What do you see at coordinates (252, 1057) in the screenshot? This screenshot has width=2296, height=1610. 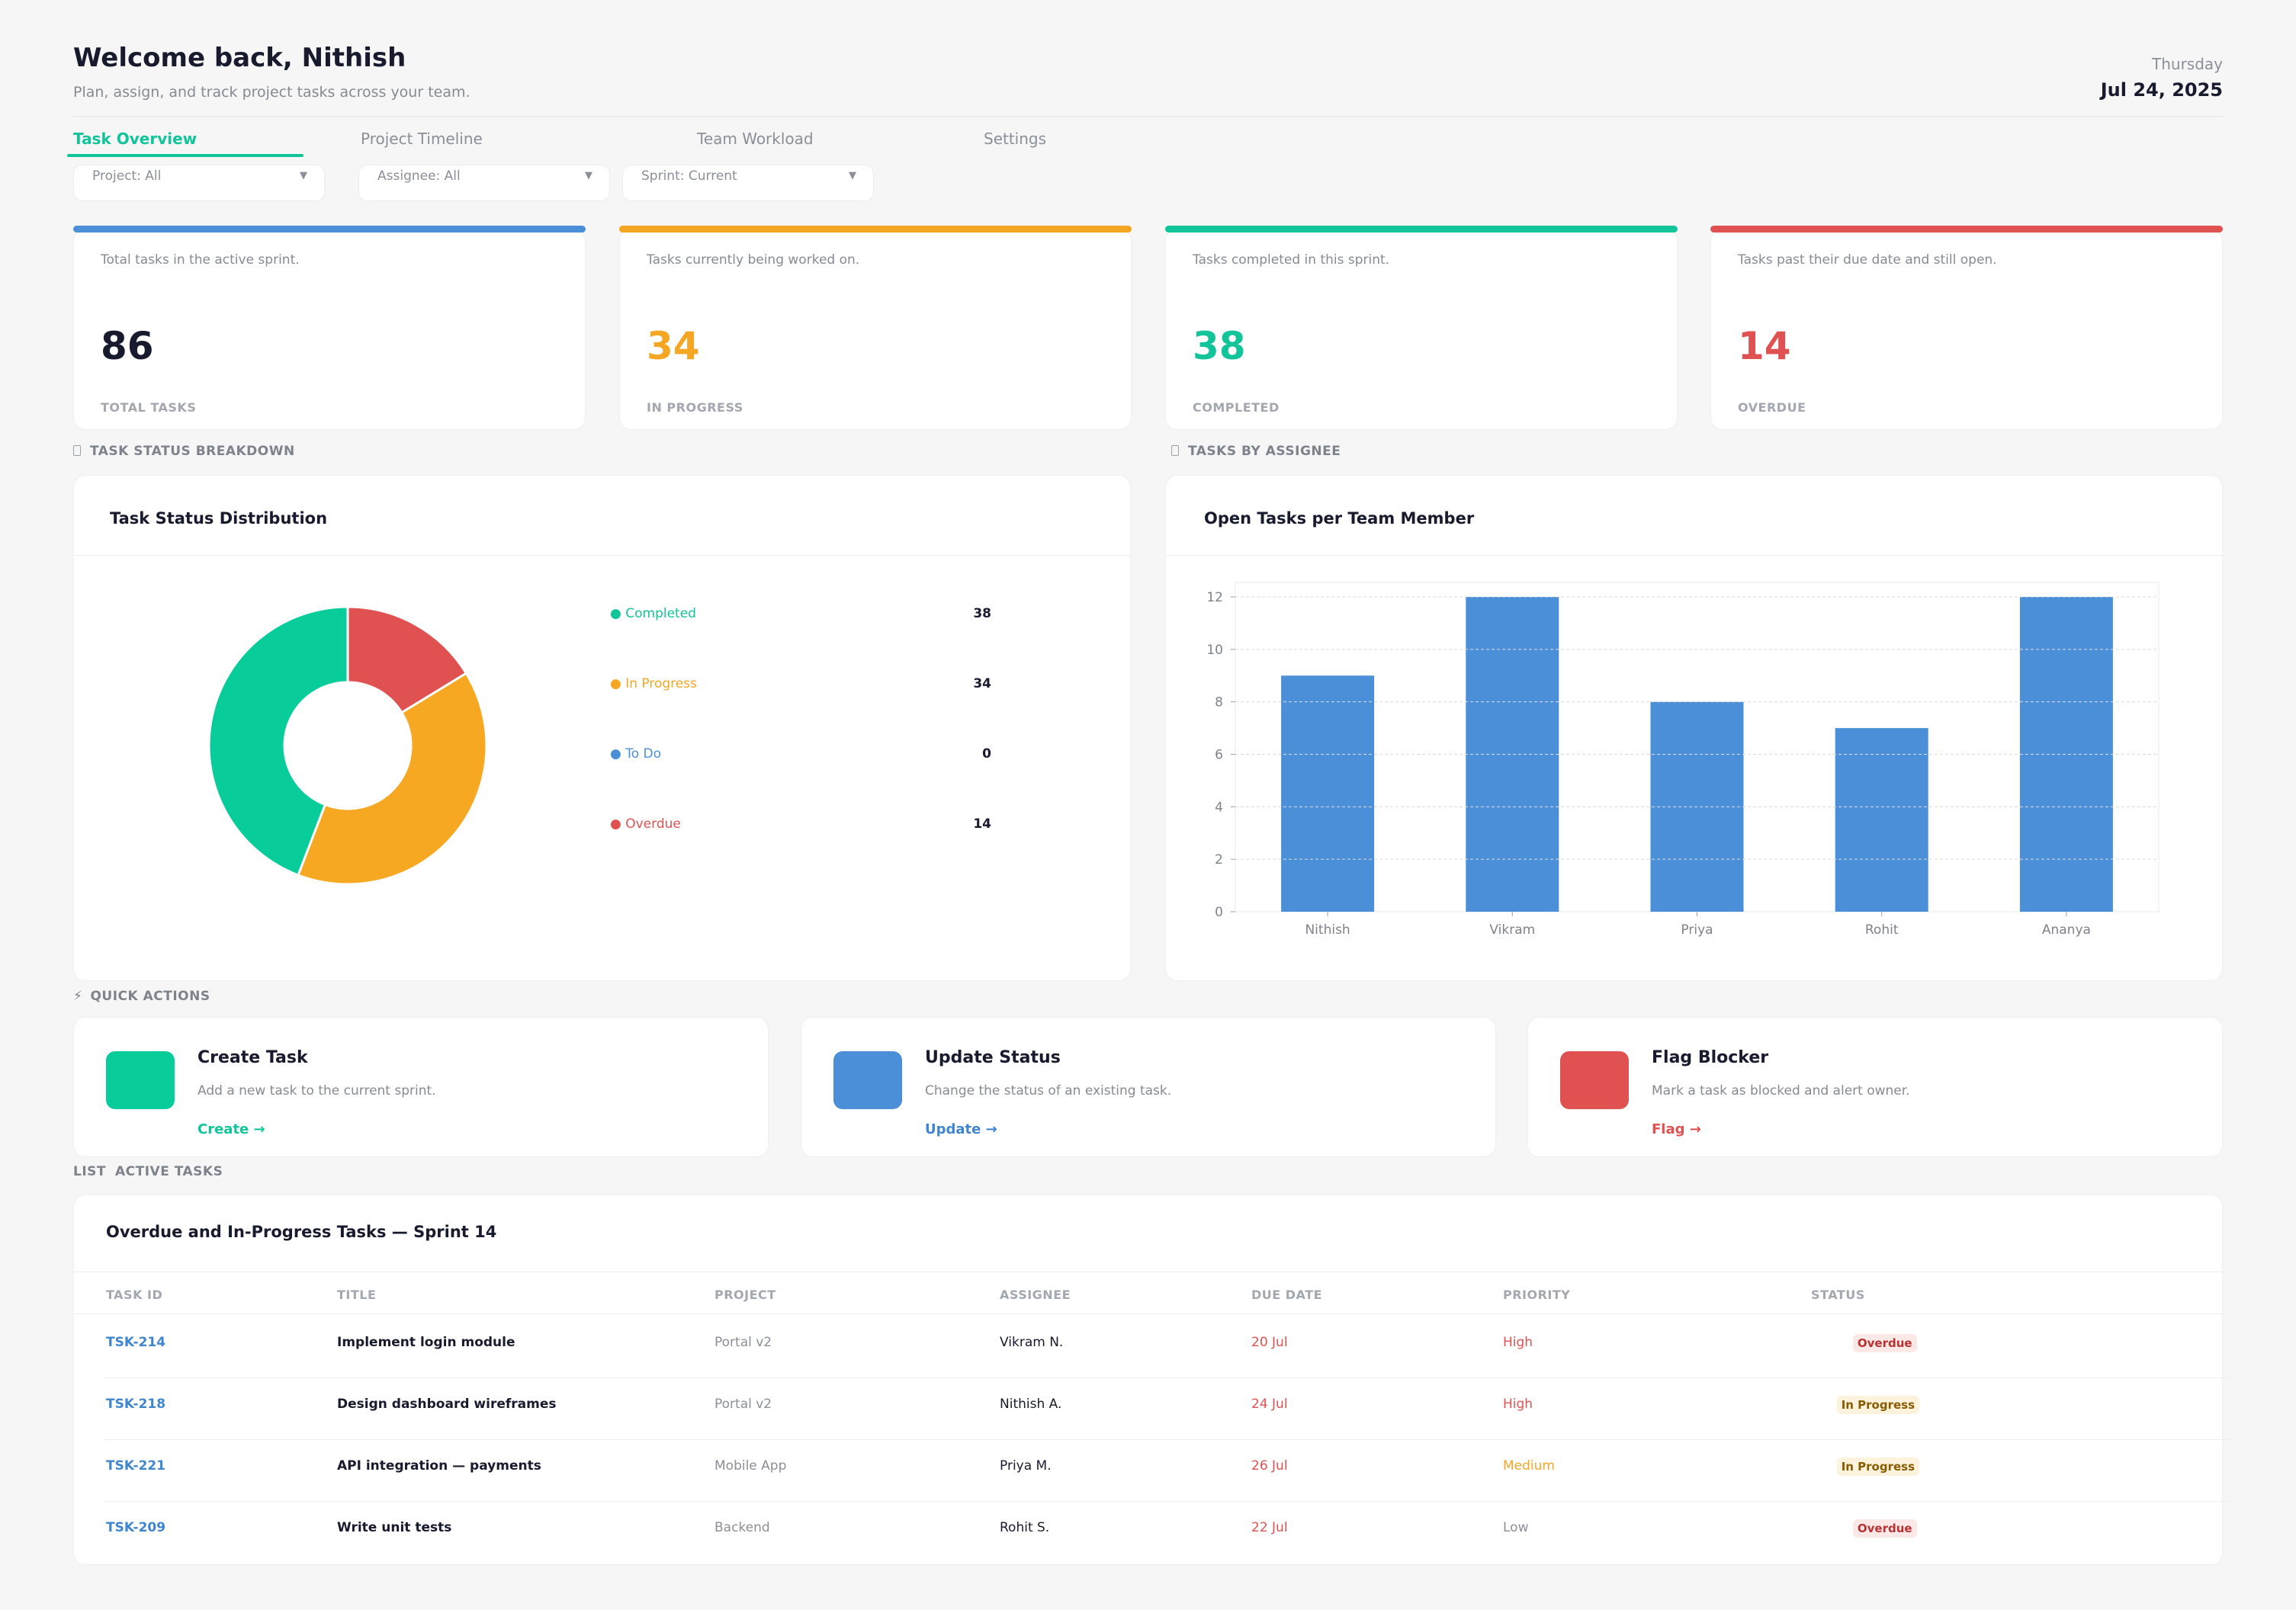 I see `create-task-title: Create Task` at bounding box center [252, 1057].